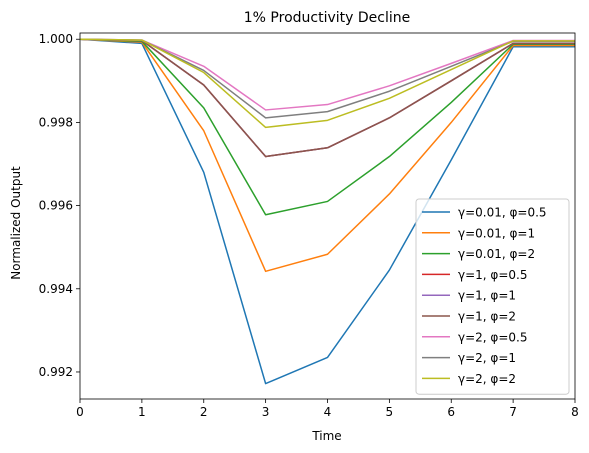 The height and width of the screenshot is (453, 589). Describe the element at coordinates (487, 317) in the screenshot. I see `legend-entry: γ=1, φ=2` at that location.